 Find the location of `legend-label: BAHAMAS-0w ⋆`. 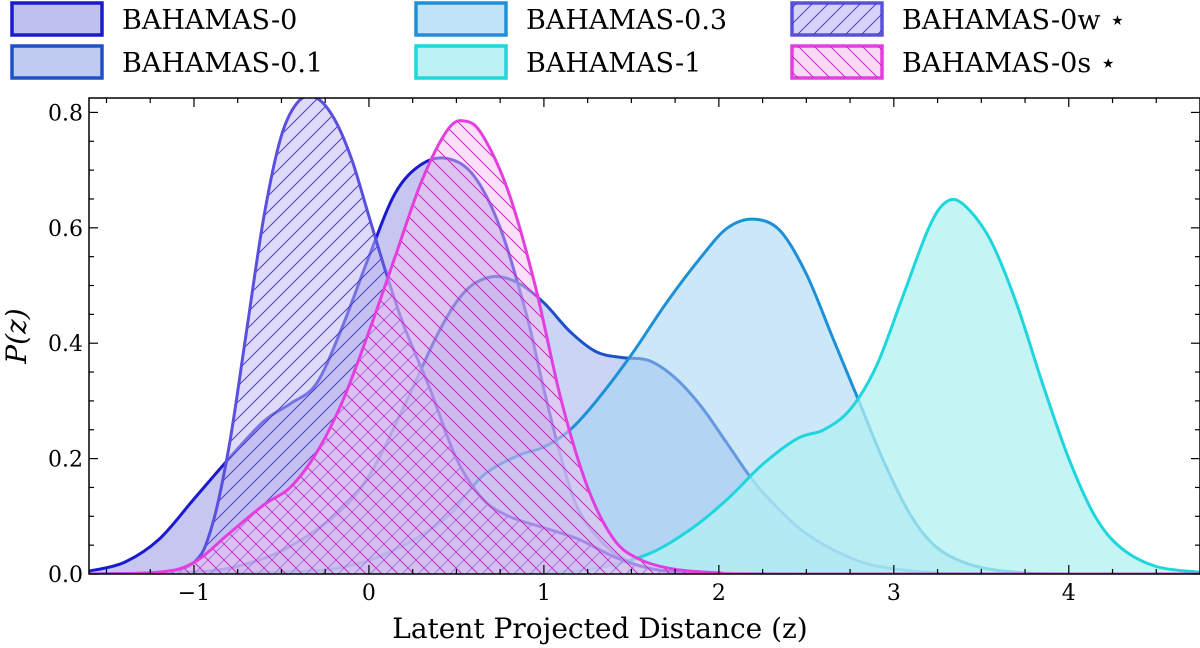

legend-label: BAHAMAS-0w ⋆ is located at coordinates (1014, 20).